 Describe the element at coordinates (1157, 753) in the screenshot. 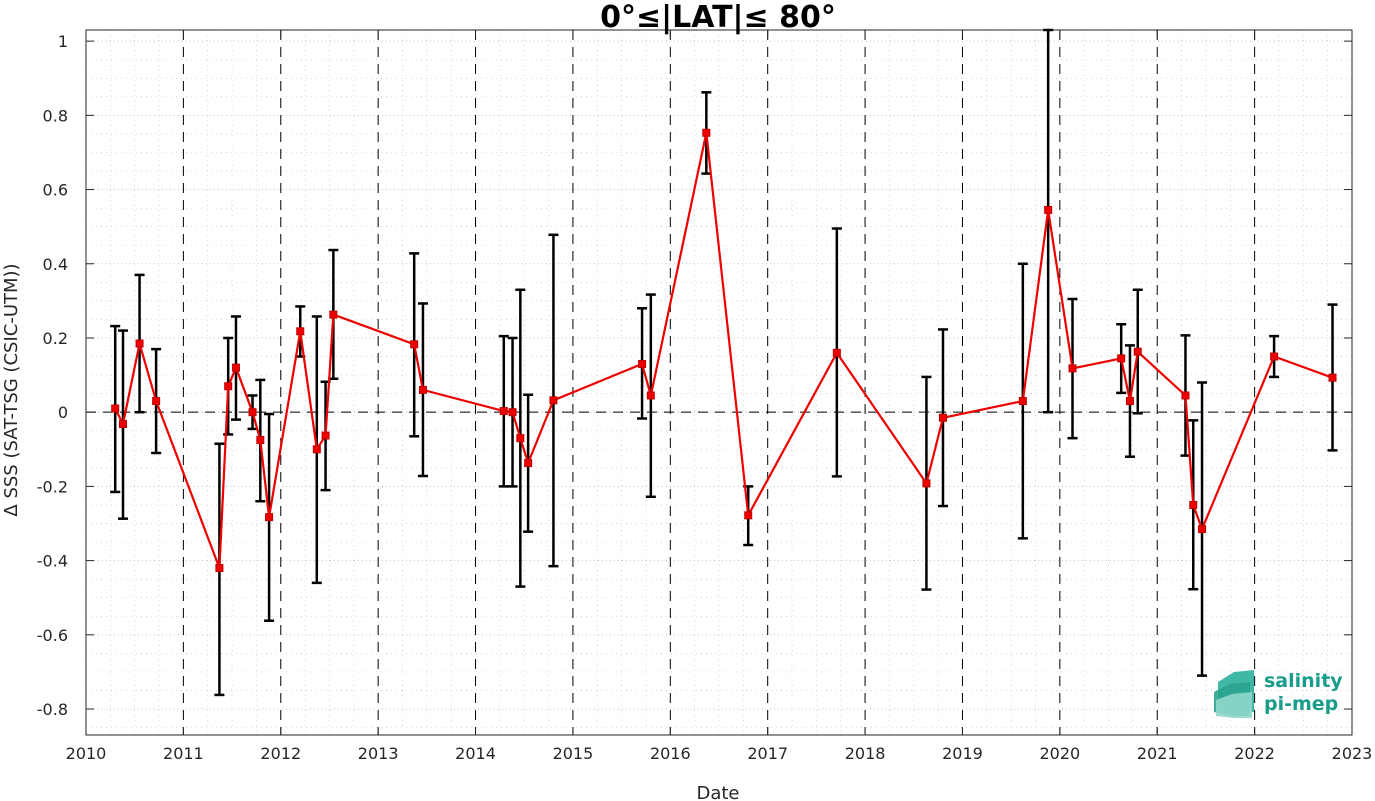

I see `x-tick-label: 2021` at that location.